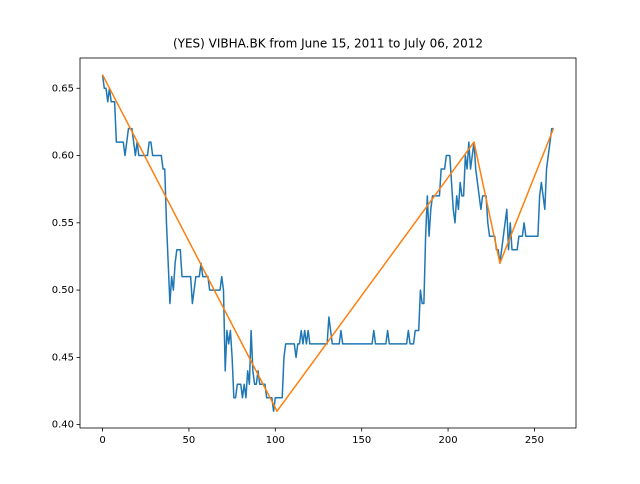  What do you see at coordinates (63, 156) in the screenshot?
I see `y-tick-label: 0.60` at bounding box center [63, 156].